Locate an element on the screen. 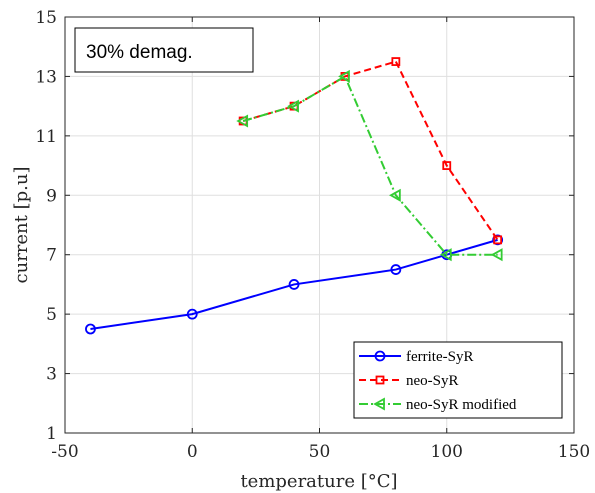  y-tick-label: 13 is located at coordinates (46, 77).